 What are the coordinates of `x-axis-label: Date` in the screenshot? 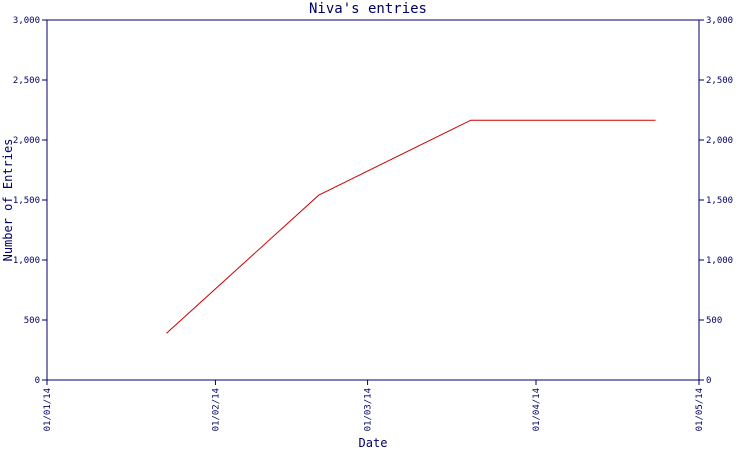 It's located at (373, 443).